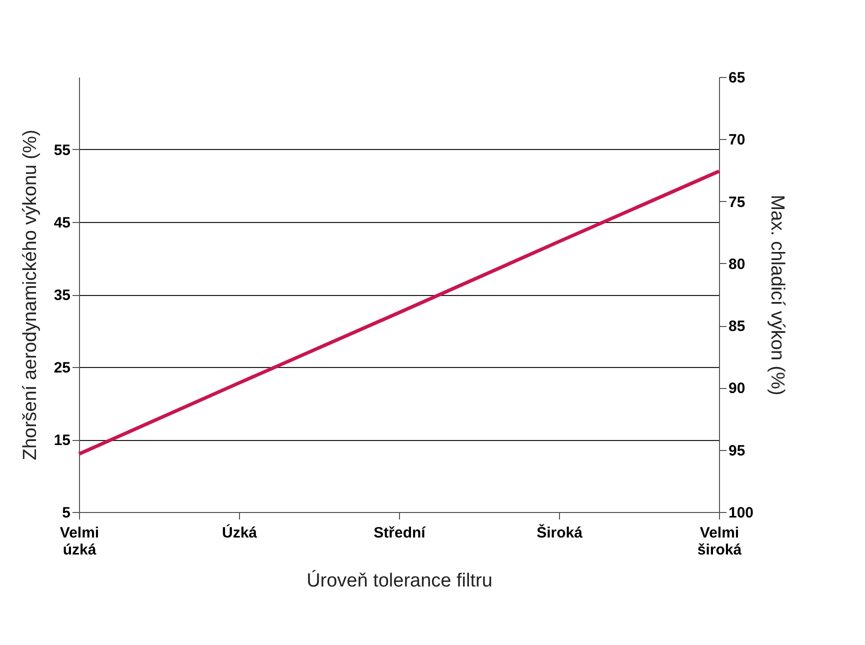 Image resolution: width=865 pixels, height=645 pixels. What do you see at coordinates (737, 78) in the screenshot?
I see `y2-tick-label: 65` at bounding box center [737, 78].